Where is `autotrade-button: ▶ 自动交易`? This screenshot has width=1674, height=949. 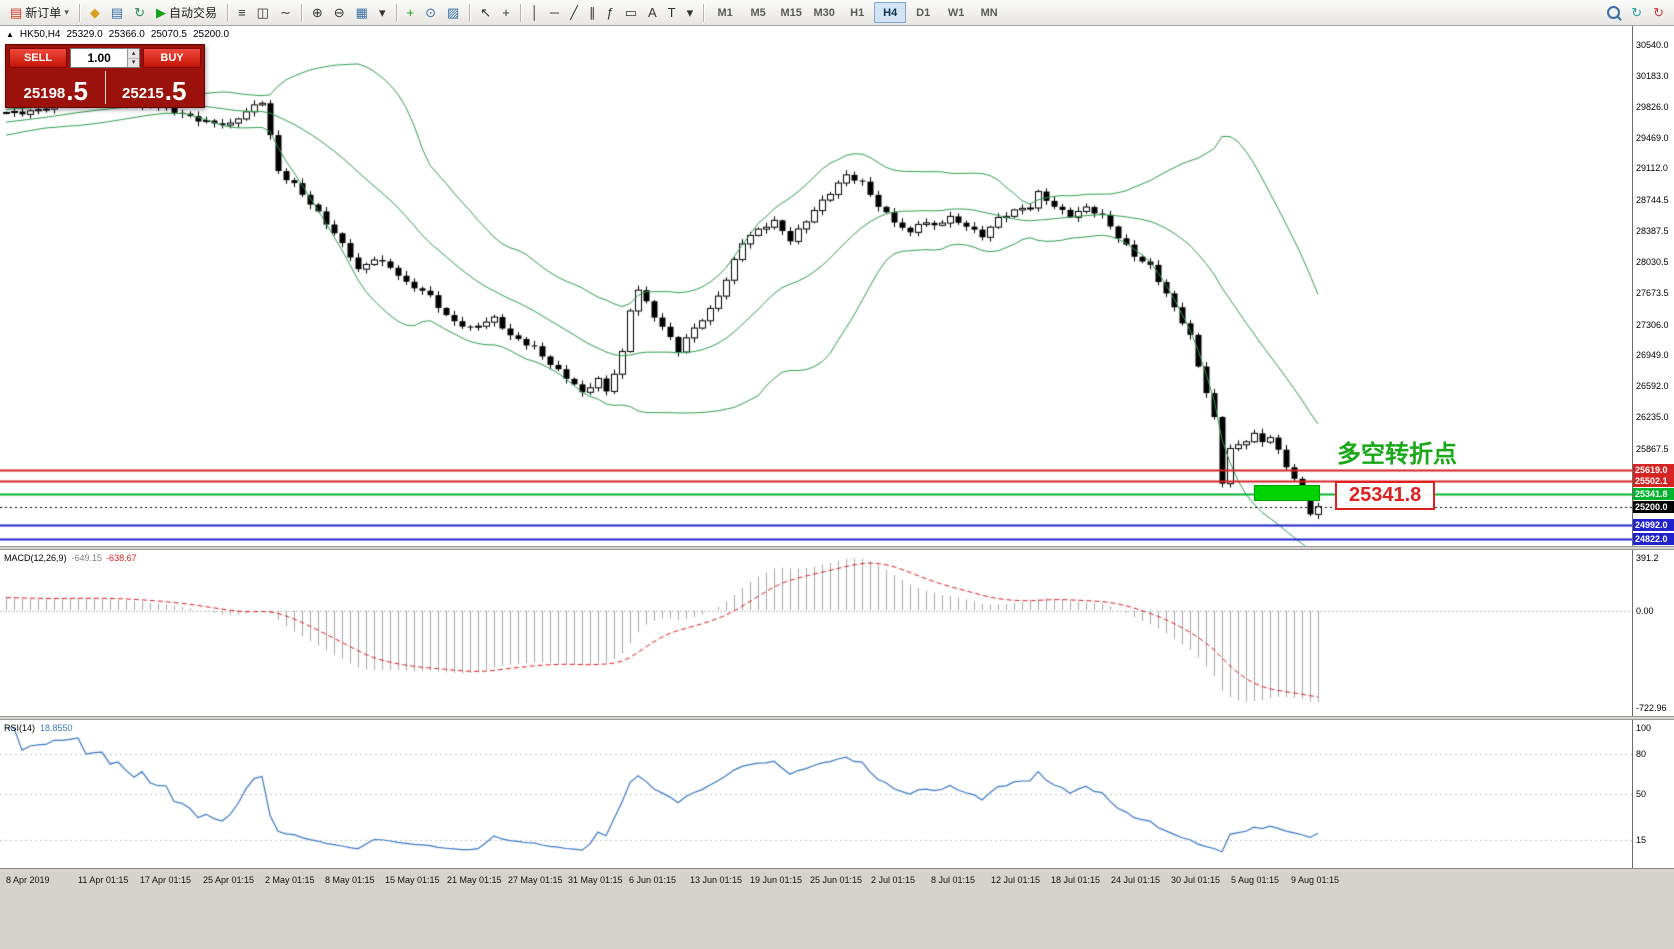
autotrade-button: ▶ 自动交易 is located at coordinates (186, 13).